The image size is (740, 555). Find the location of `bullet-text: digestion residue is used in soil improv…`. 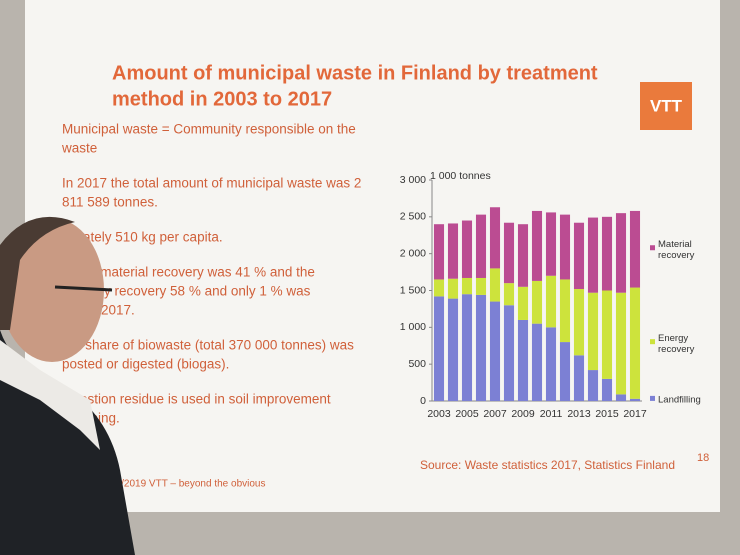

bullet-text: digestion residue is used in soil improv… is located at coordinates (196, 399).